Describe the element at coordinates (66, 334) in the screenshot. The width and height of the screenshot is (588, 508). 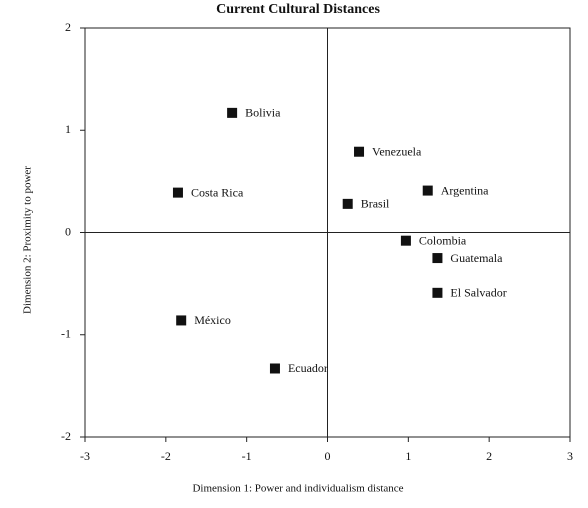
I see `y-tick-label: -1` at that location.